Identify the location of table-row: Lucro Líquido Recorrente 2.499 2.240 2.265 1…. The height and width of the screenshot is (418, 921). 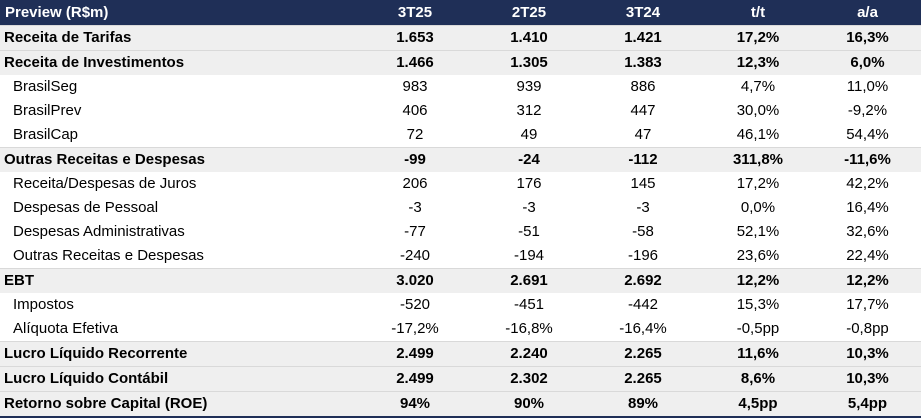
(460, 354).